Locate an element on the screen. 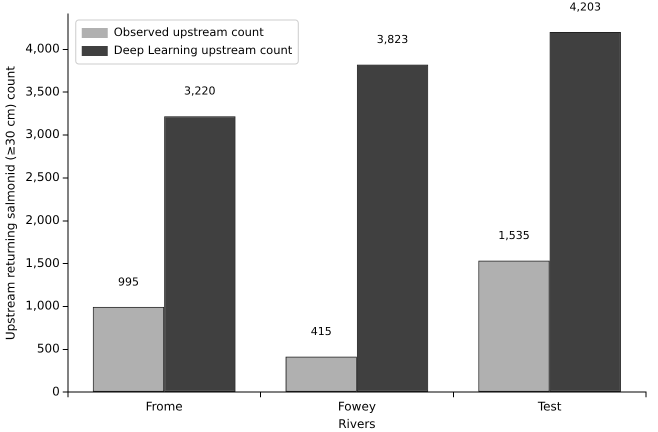 The height and width of the screenshot is (432, 658). text: 415 is located at coordinates (321, 331).